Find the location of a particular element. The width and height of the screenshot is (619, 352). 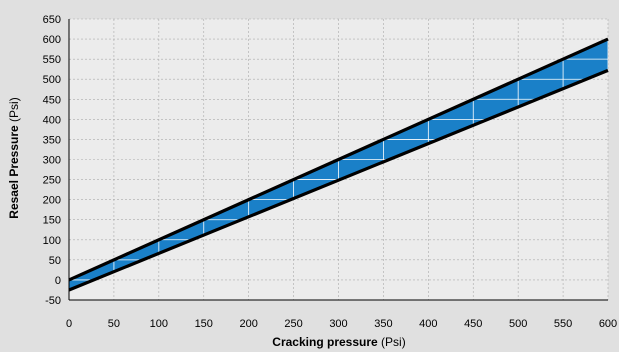

x-tick-label: 100 is located at coordinates (159, 324).